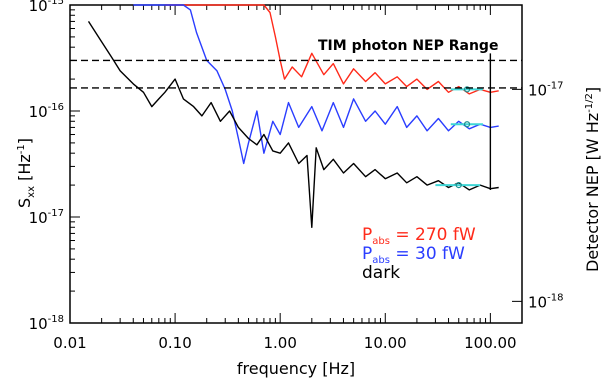 The width and height of the screenshot is (609, 382). Describe the element at coordinates (69, 343) in the screenshot. I see `x-tick-label: 0.01` at that location.